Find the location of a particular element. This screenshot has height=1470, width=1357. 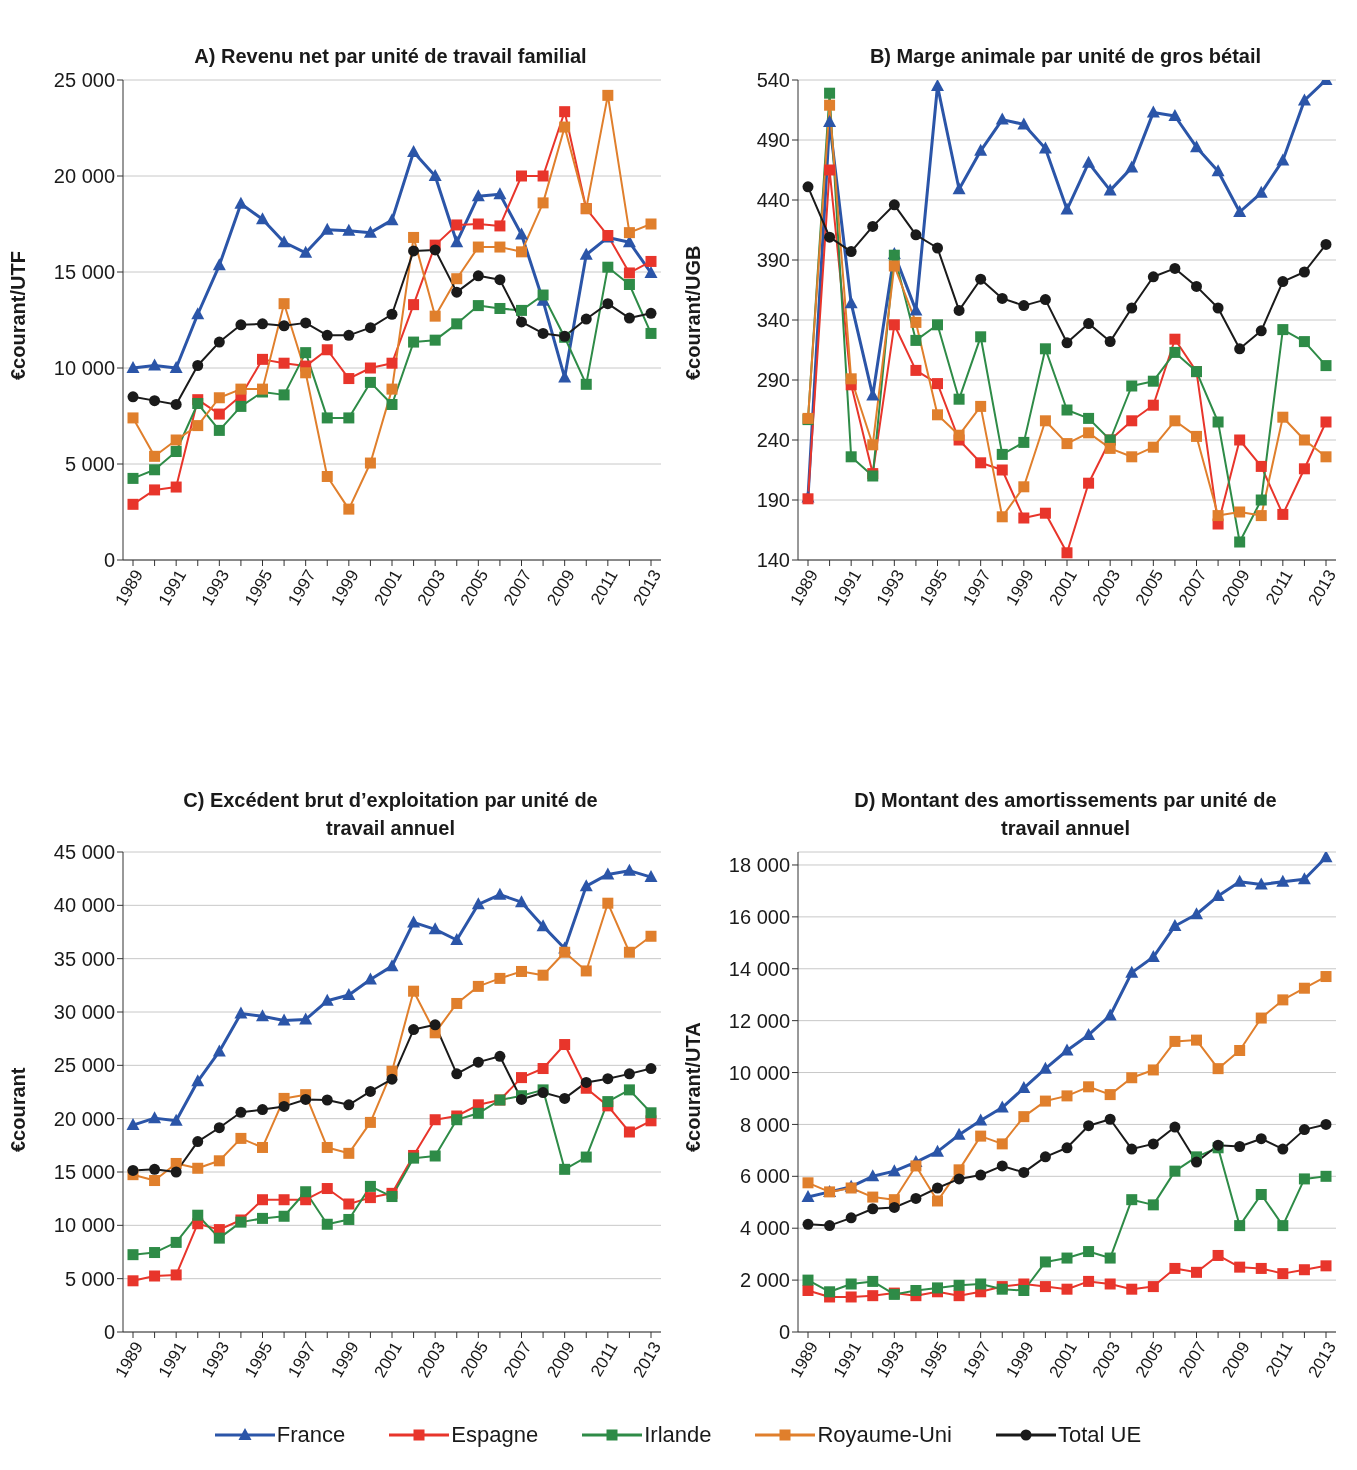

y-tick-label: 40 000 is located at coordinates (84, 905).